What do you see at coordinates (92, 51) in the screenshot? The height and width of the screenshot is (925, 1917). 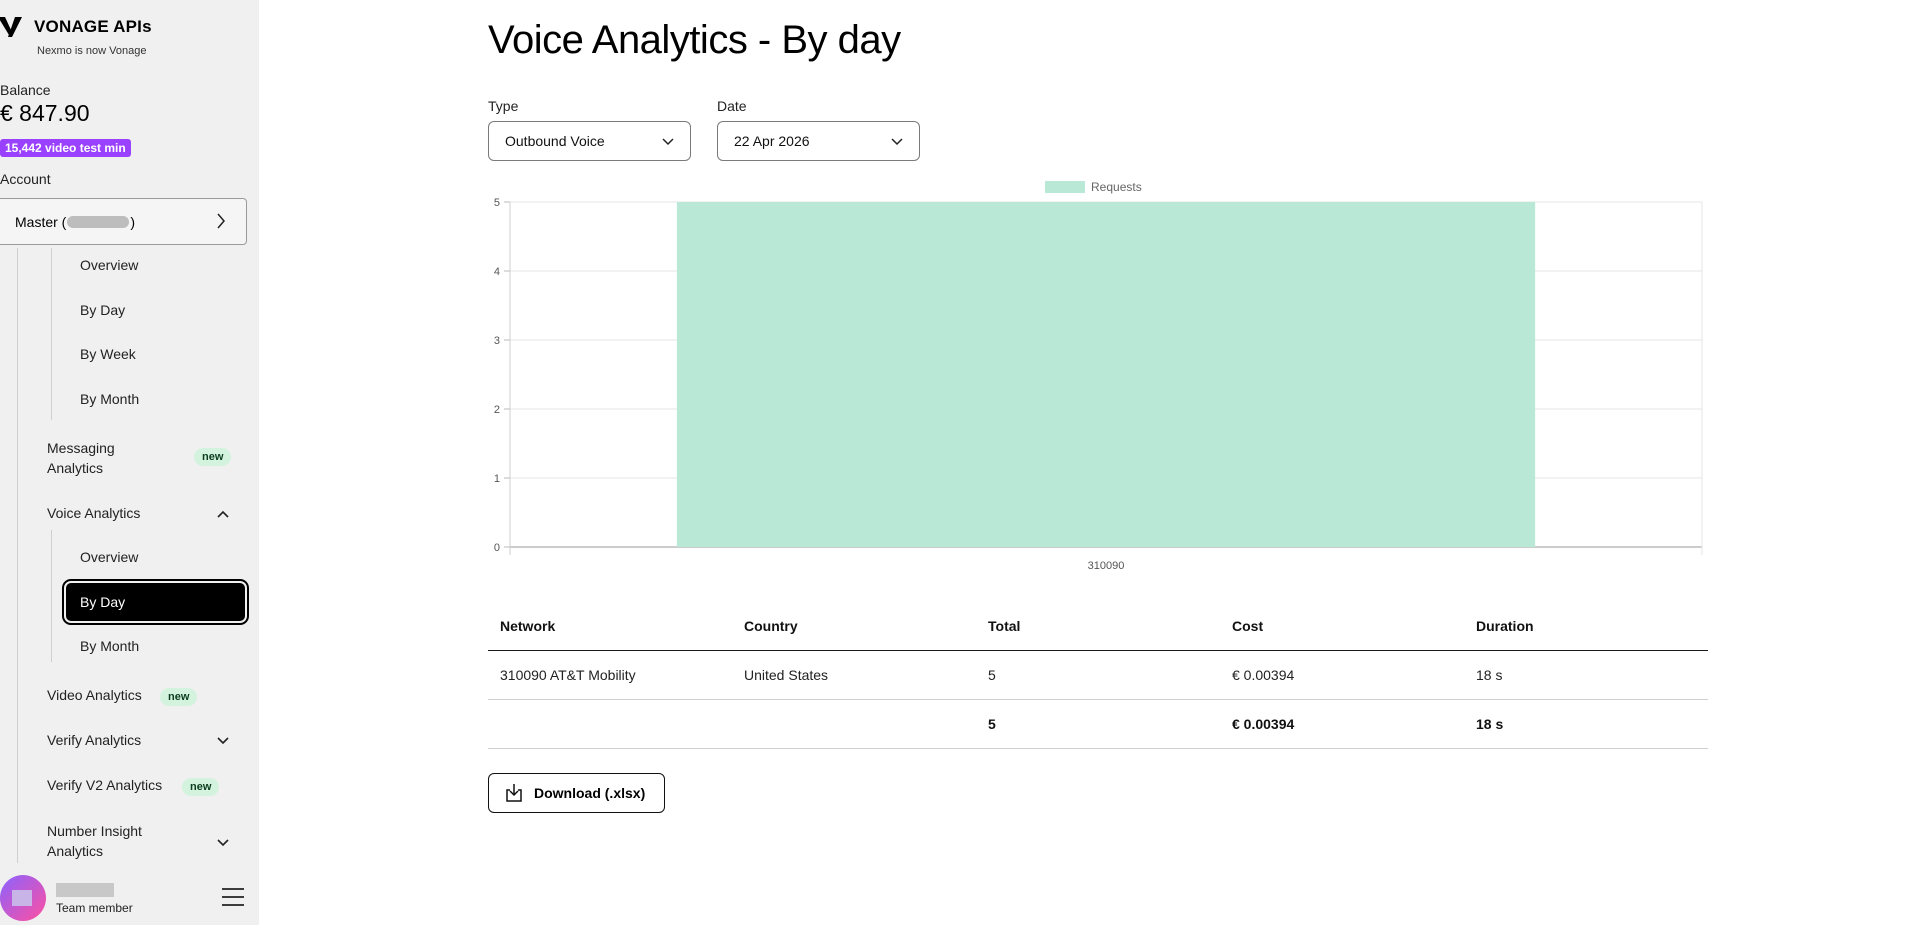 I see `brand-subtitle: Nexmo is now Vonage` at bounding box center [92, 51].